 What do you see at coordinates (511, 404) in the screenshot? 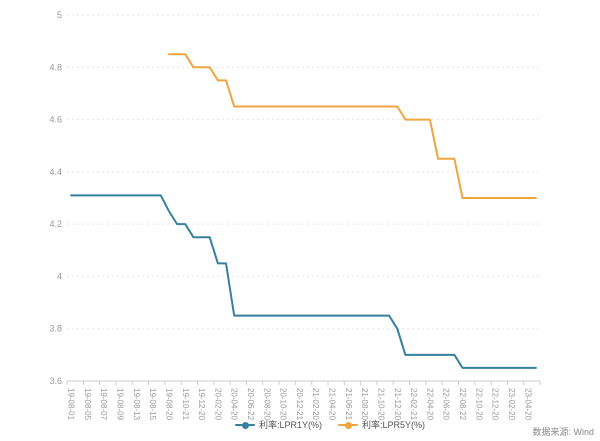
I see `x-axis-label: 23-02-20` at bounding box center [511, 404].